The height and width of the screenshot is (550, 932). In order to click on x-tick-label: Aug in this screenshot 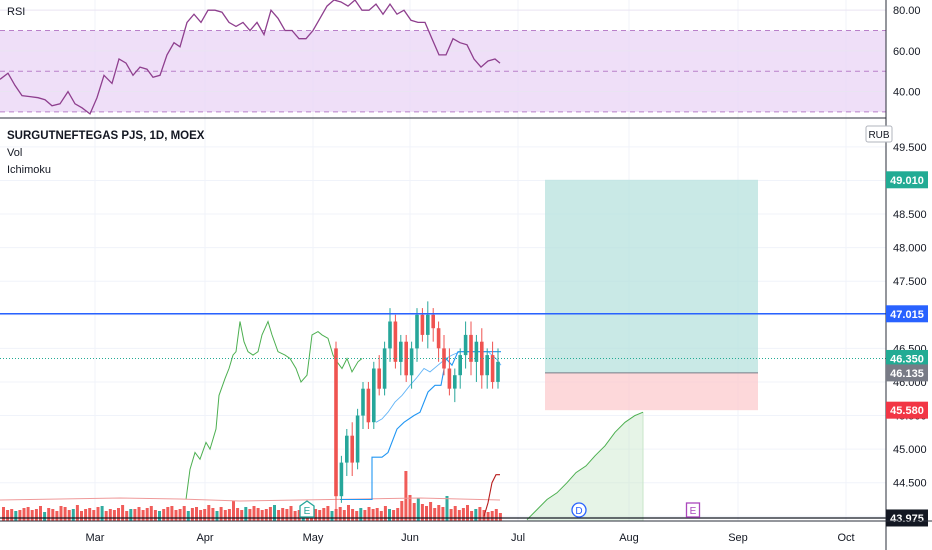, I will do `click(629, 538)`.